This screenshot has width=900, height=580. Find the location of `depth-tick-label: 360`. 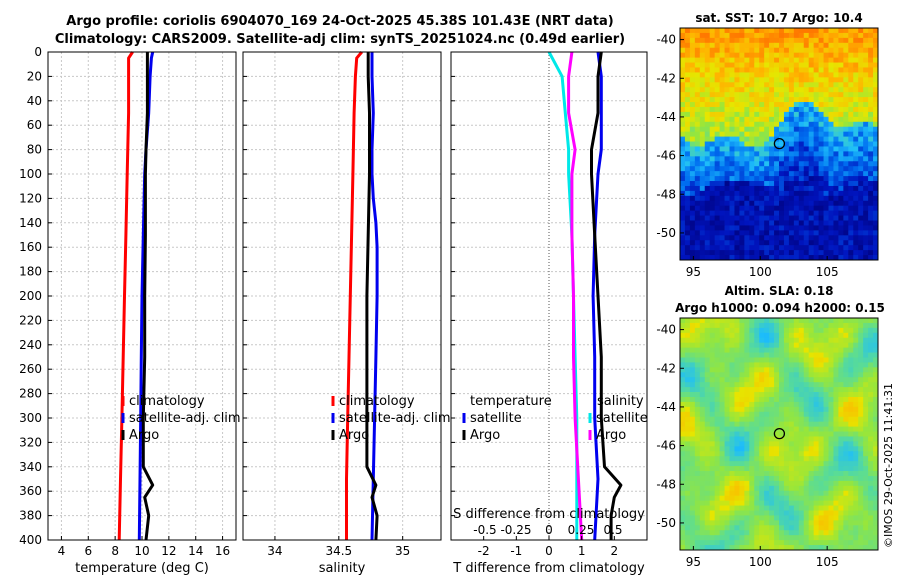

depth-tick-label: 360 is located at coordinates (30, 491).